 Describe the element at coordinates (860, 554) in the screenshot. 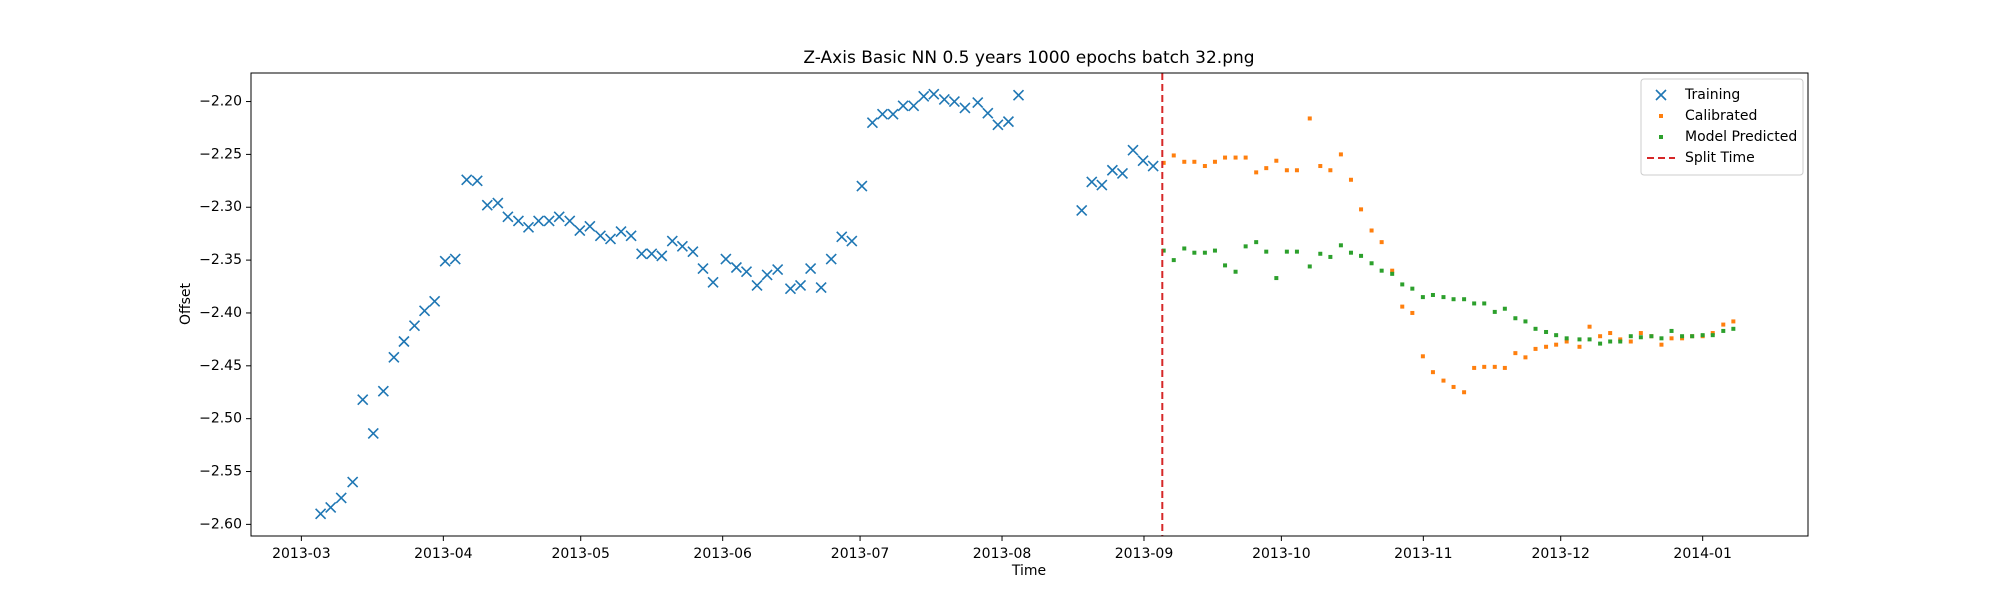

I see `x-tick-label: 2013-07` at that location.